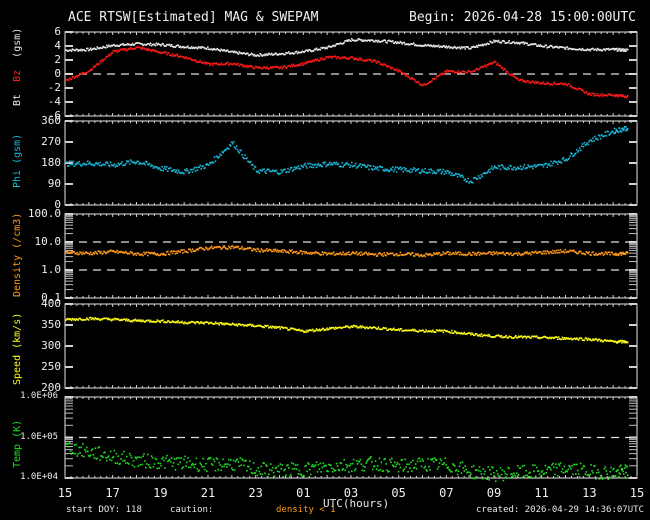 The height and width of the screenshot is (520, 650). I want to click on x-tick-label: 21, so click(208, 493).